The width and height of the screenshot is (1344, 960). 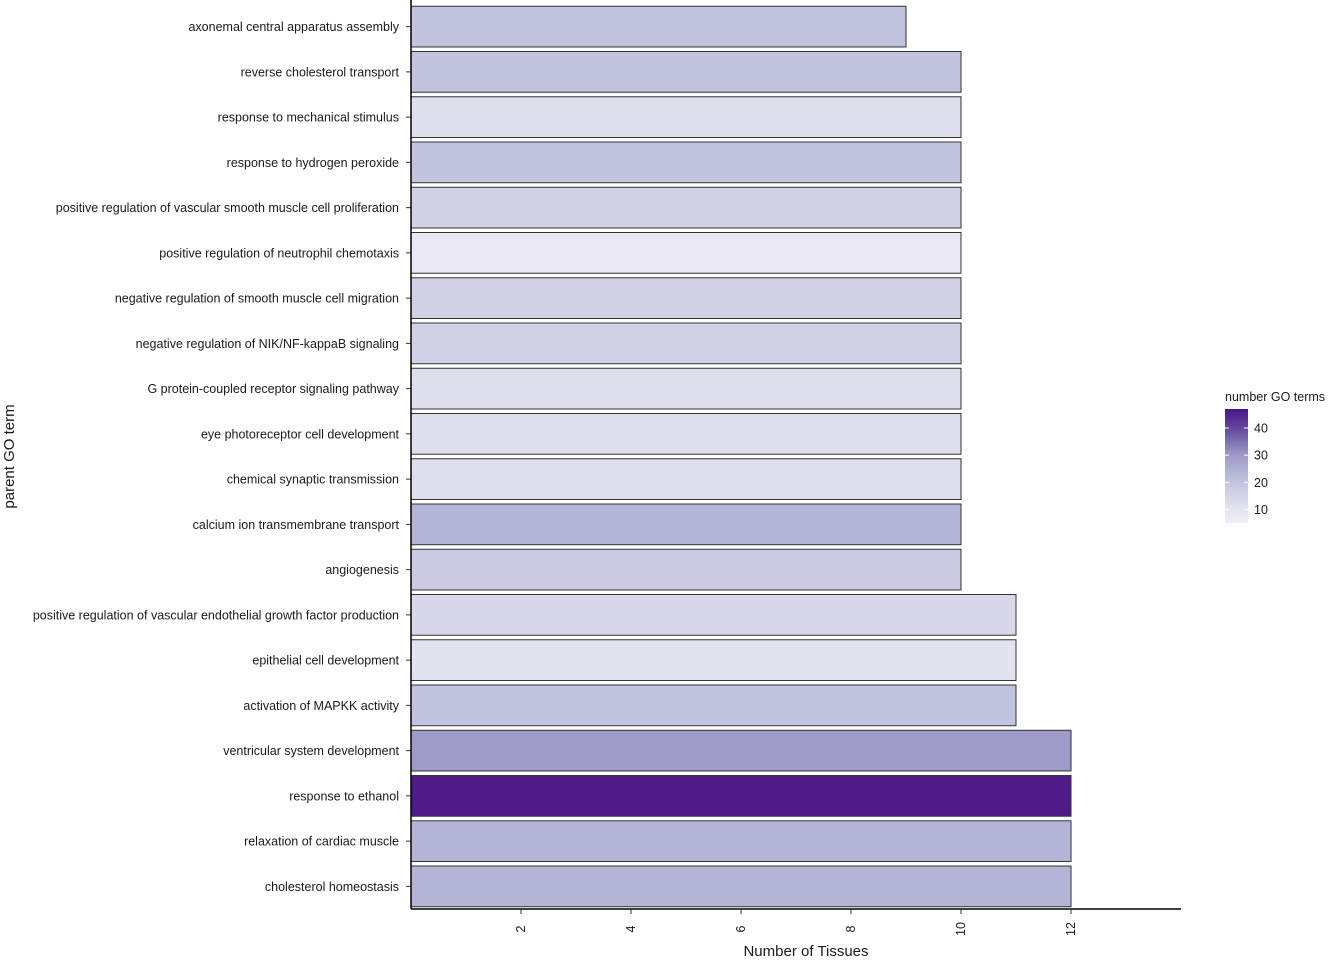 I want to click on category-label: calcium ion transmembrane transport, so click(x=296, y=525).